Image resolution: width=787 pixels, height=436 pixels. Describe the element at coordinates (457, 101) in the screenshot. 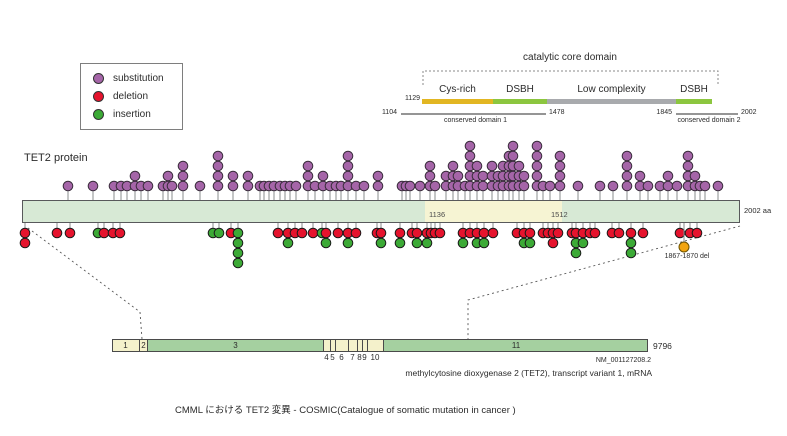

I see `domain-segment-cys-rich` at that location.